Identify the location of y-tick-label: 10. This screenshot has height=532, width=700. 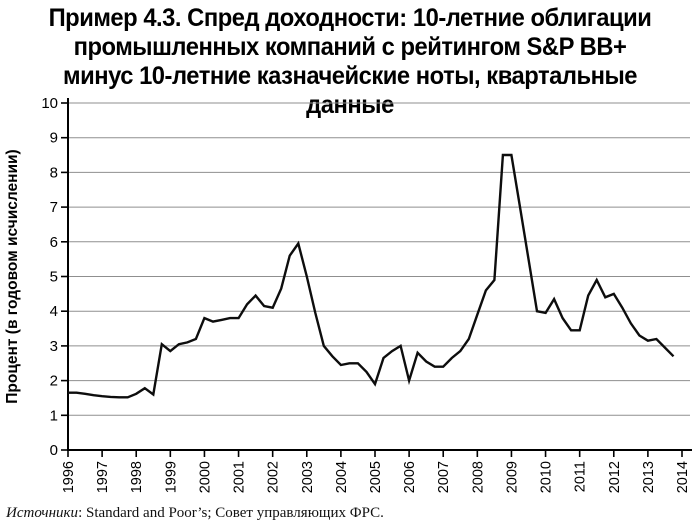
(49, 103).